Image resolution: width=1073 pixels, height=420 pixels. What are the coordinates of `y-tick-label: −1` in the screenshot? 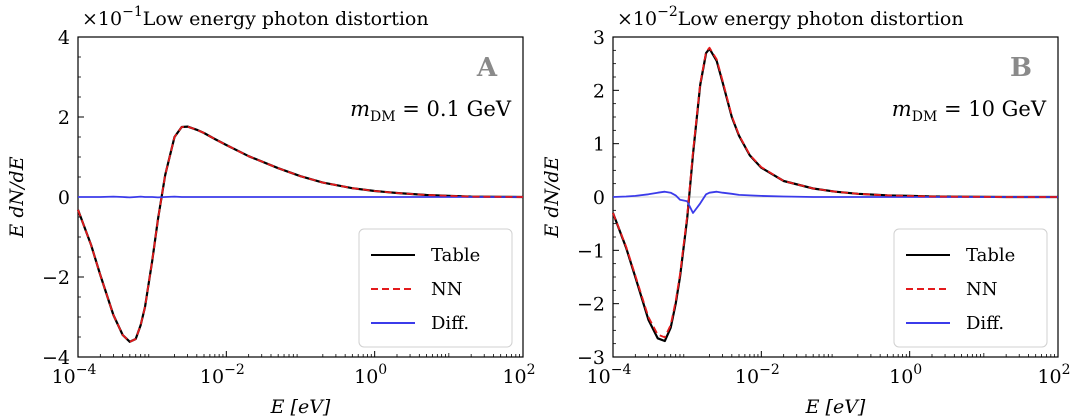 It's located at (591, 251).